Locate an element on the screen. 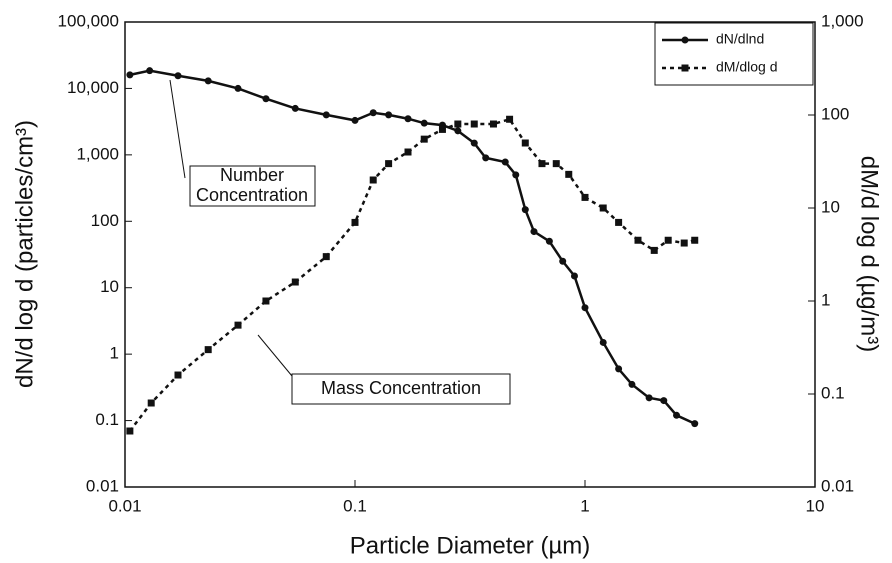 The image size is (892, 563). y2-tick-label: 100 is located at coordinates (835, 113).